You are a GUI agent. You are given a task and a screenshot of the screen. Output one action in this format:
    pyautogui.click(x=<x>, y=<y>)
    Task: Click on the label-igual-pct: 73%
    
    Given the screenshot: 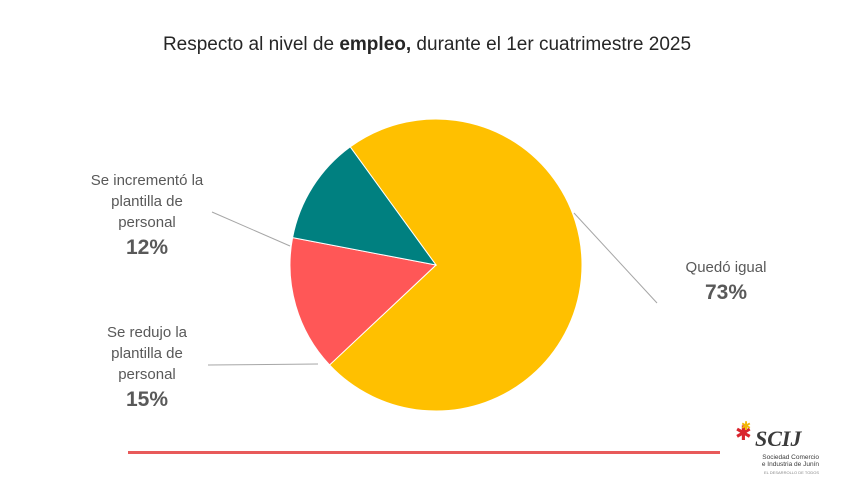 What is the action you would take?
    pyautogui.click(x=726, y=292)
    